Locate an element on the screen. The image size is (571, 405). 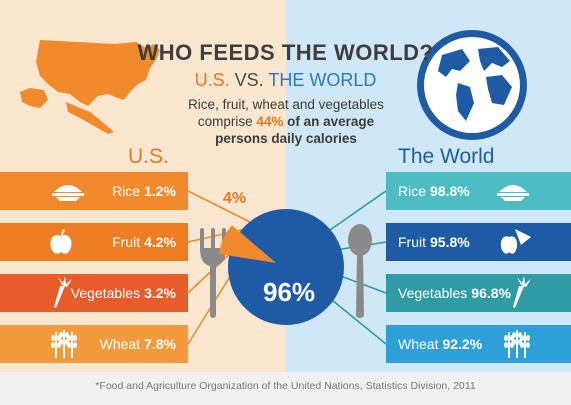
us-bar-rice: Rice 1.2% is located at coordinates (94, 191).